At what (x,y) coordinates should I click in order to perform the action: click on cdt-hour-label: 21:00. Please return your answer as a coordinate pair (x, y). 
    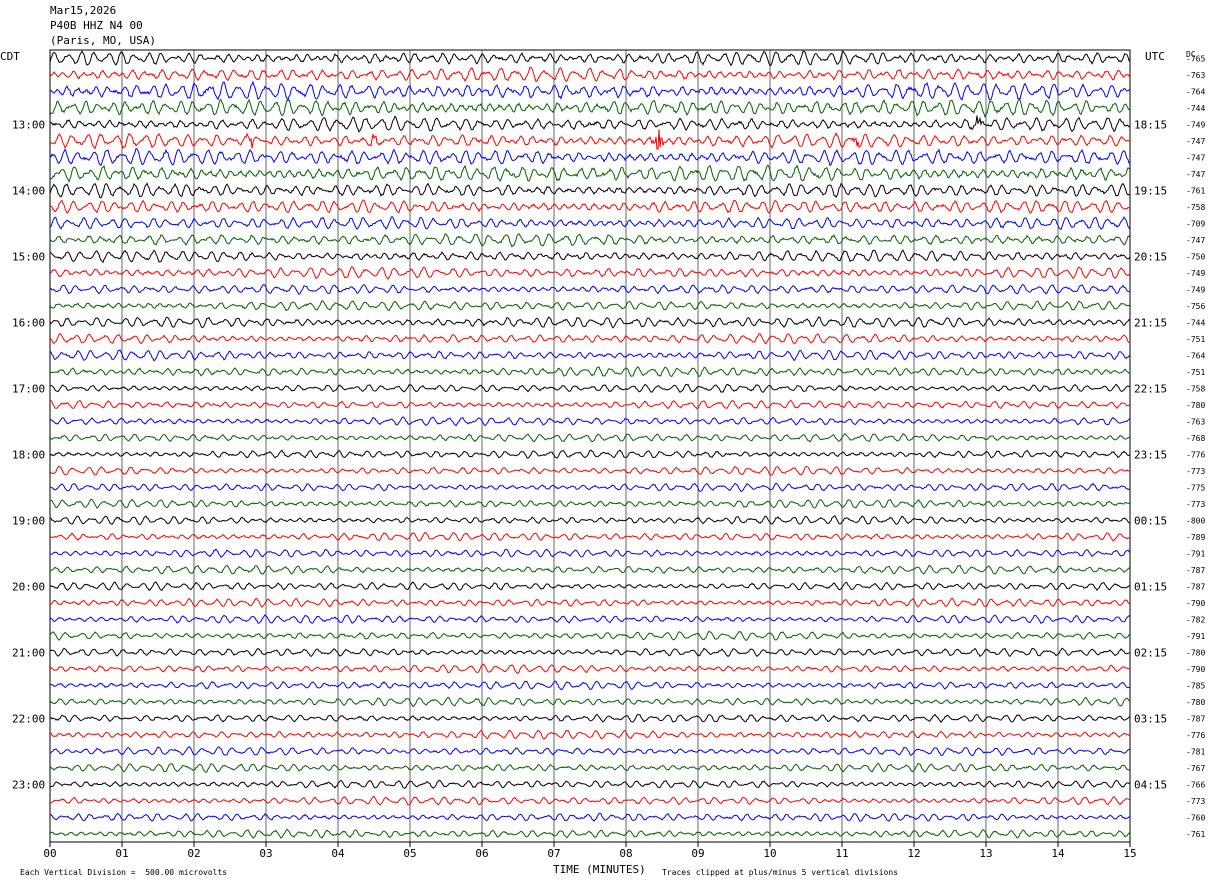
    Looking at the image, I should click on (28, 652).